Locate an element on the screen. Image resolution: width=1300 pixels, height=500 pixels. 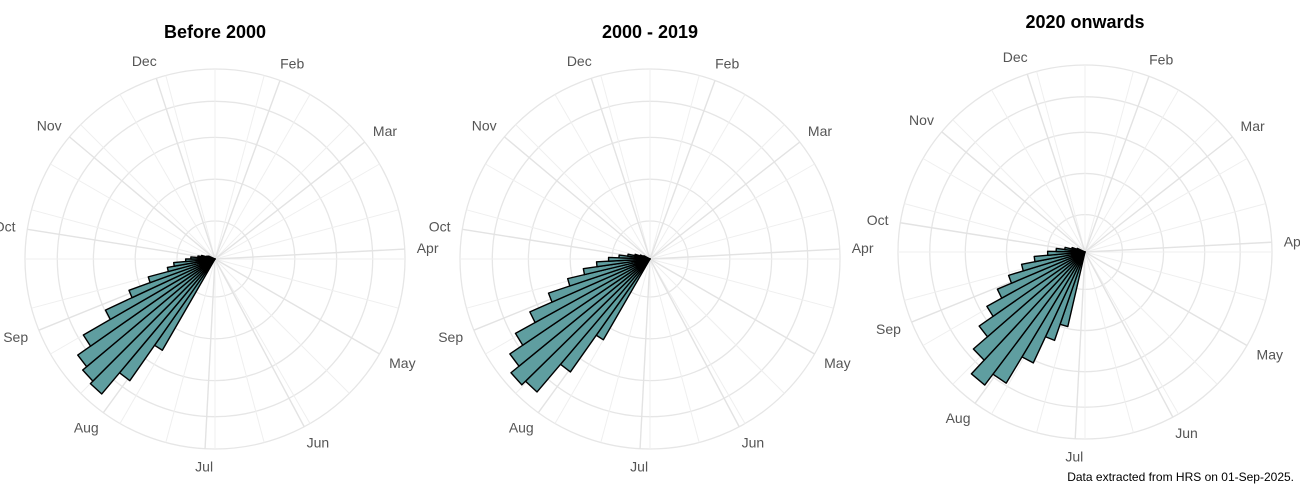
panel-title: 2000 - 2019 is located at coordinates (650, 32).